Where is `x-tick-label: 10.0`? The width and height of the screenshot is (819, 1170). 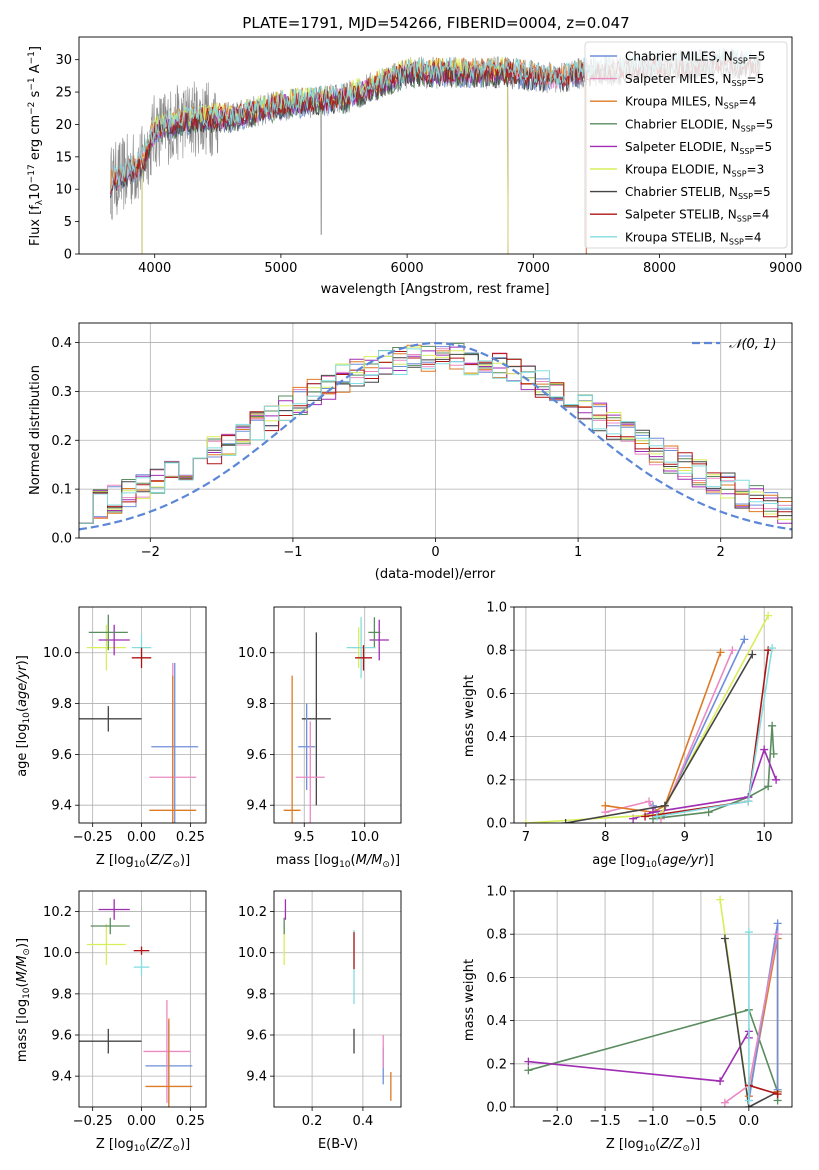 x-tick-label: 10.0 is located at coordinates (364, 837).